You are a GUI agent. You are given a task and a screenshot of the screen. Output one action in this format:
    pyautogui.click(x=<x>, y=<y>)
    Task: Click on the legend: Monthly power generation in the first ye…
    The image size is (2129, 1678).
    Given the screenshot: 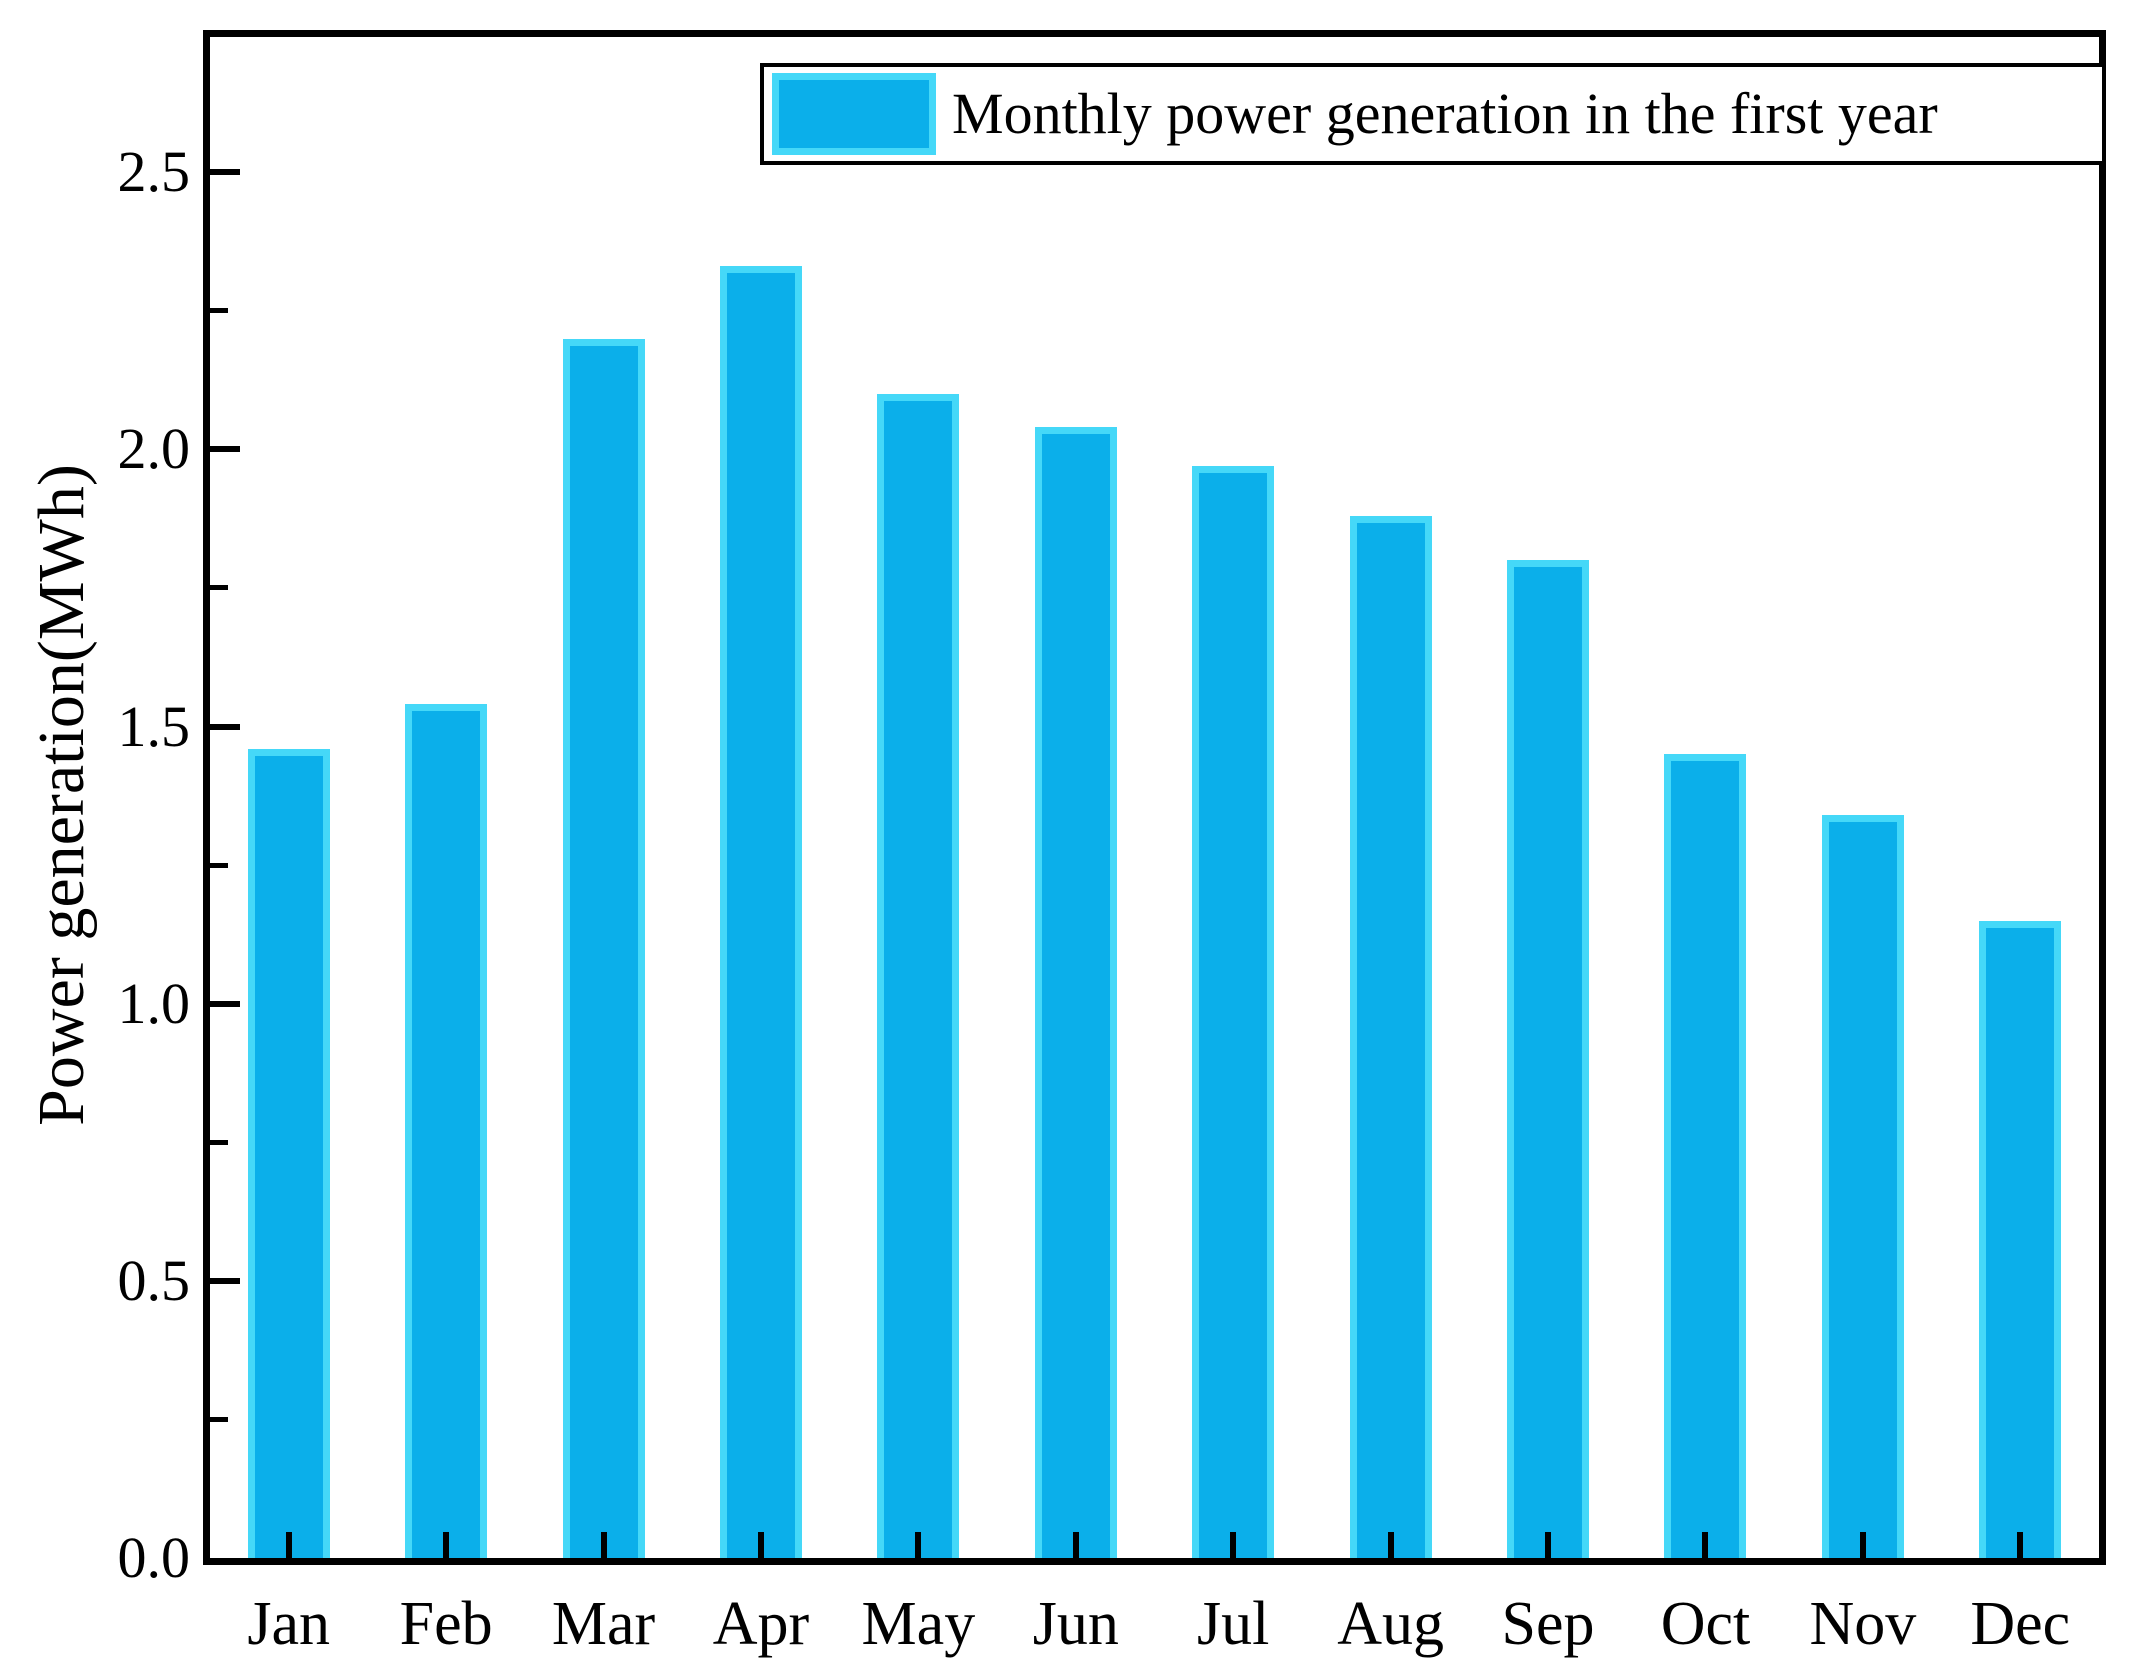 What is the action you would take?
    pyautogui.click(x=1433, y=114)
    